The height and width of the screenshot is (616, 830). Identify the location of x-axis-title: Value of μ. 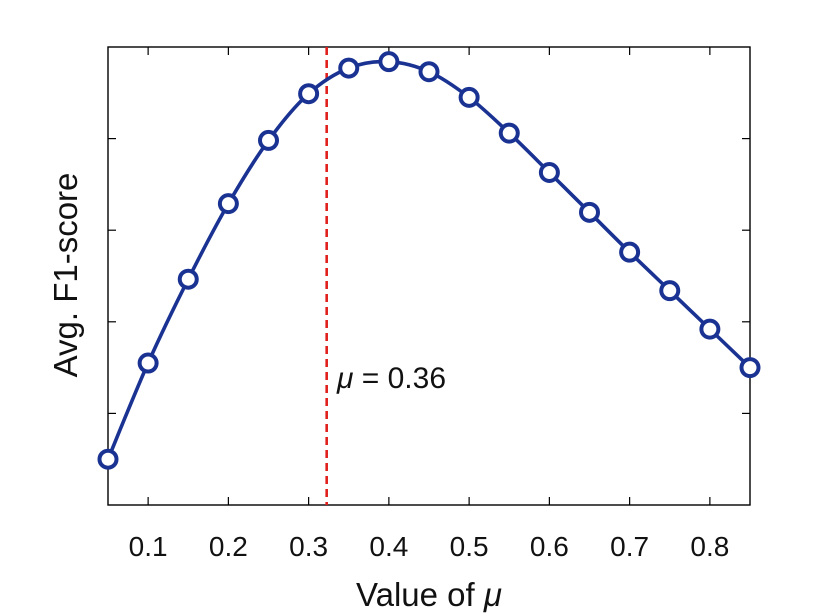
(429, 594).